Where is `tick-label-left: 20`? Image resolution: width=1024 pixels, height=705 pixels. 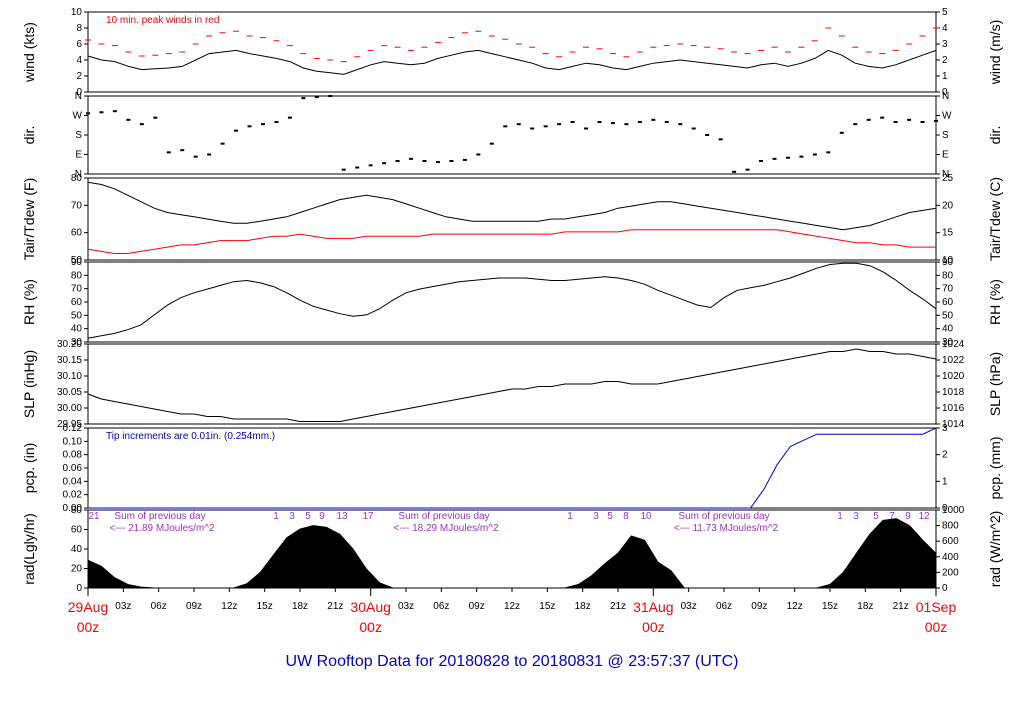 tick-label-left: 20 is located at coordinates (77, 569).